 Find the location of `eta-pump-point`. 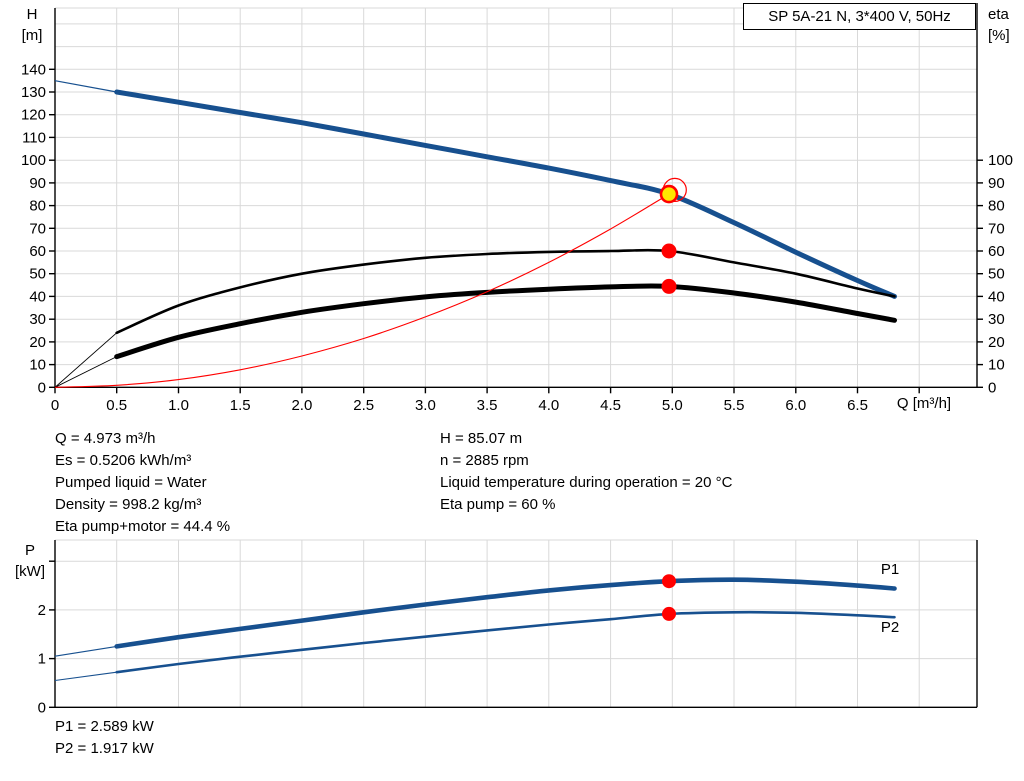

eta-pump-point is located at coordinates (669, 251).